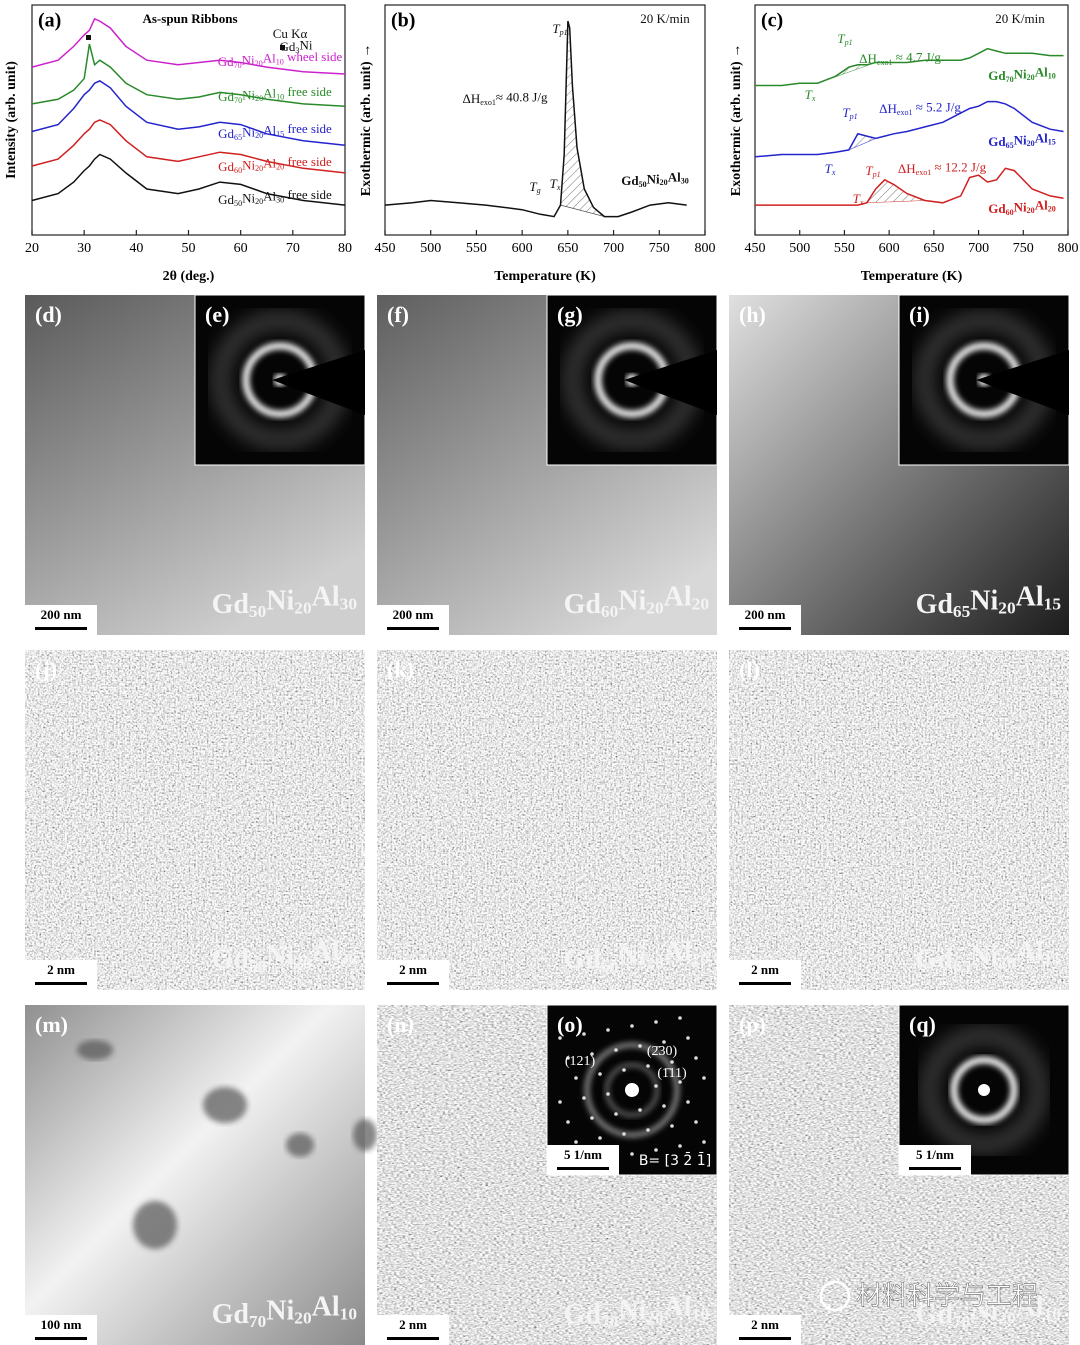 The width and height of the screenshot is (1080, 1345). I want to click on composition: Gd60Ni20Al20, so click(637, 601).